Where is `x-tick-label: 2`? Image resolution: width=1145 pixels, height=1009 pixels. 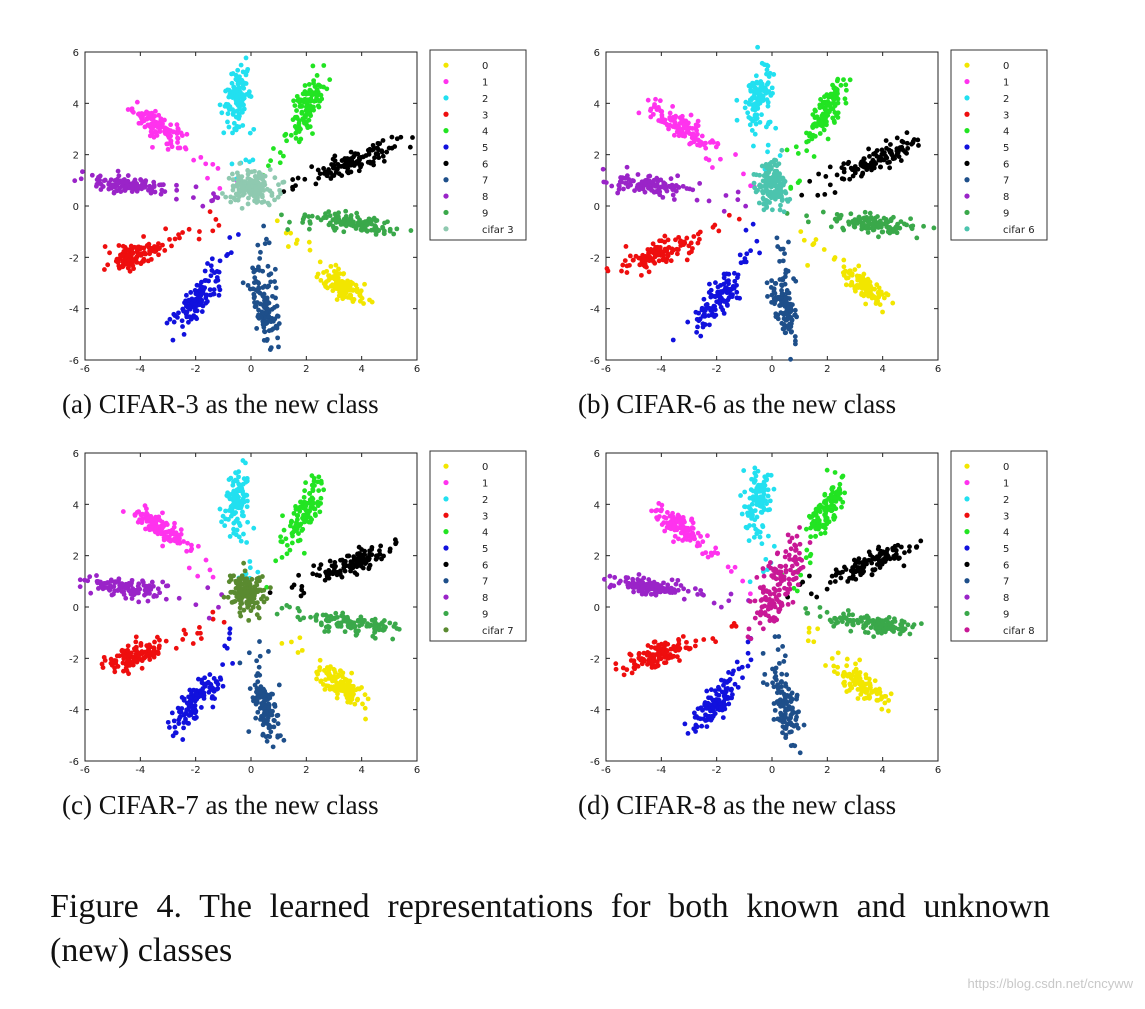 x-tick-label: 2 is located at coordinates (306, 369).